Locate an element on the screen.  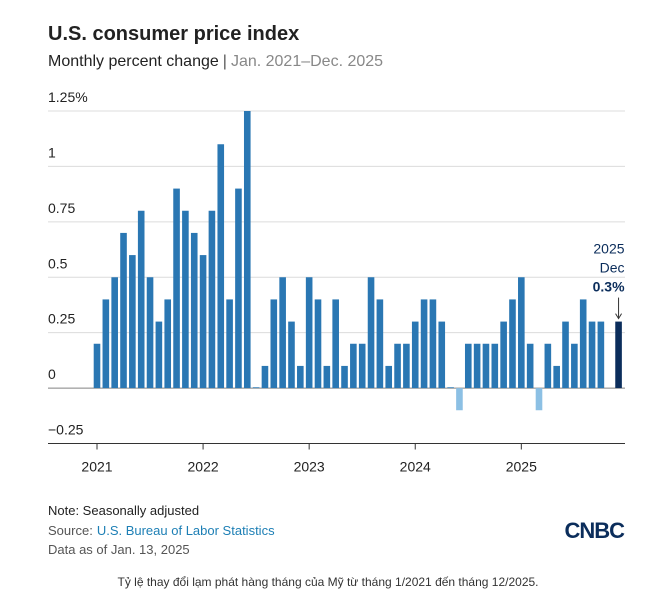
source-link: U.S. Bureau of Labor Statistics is located at coordinates (186, 530).